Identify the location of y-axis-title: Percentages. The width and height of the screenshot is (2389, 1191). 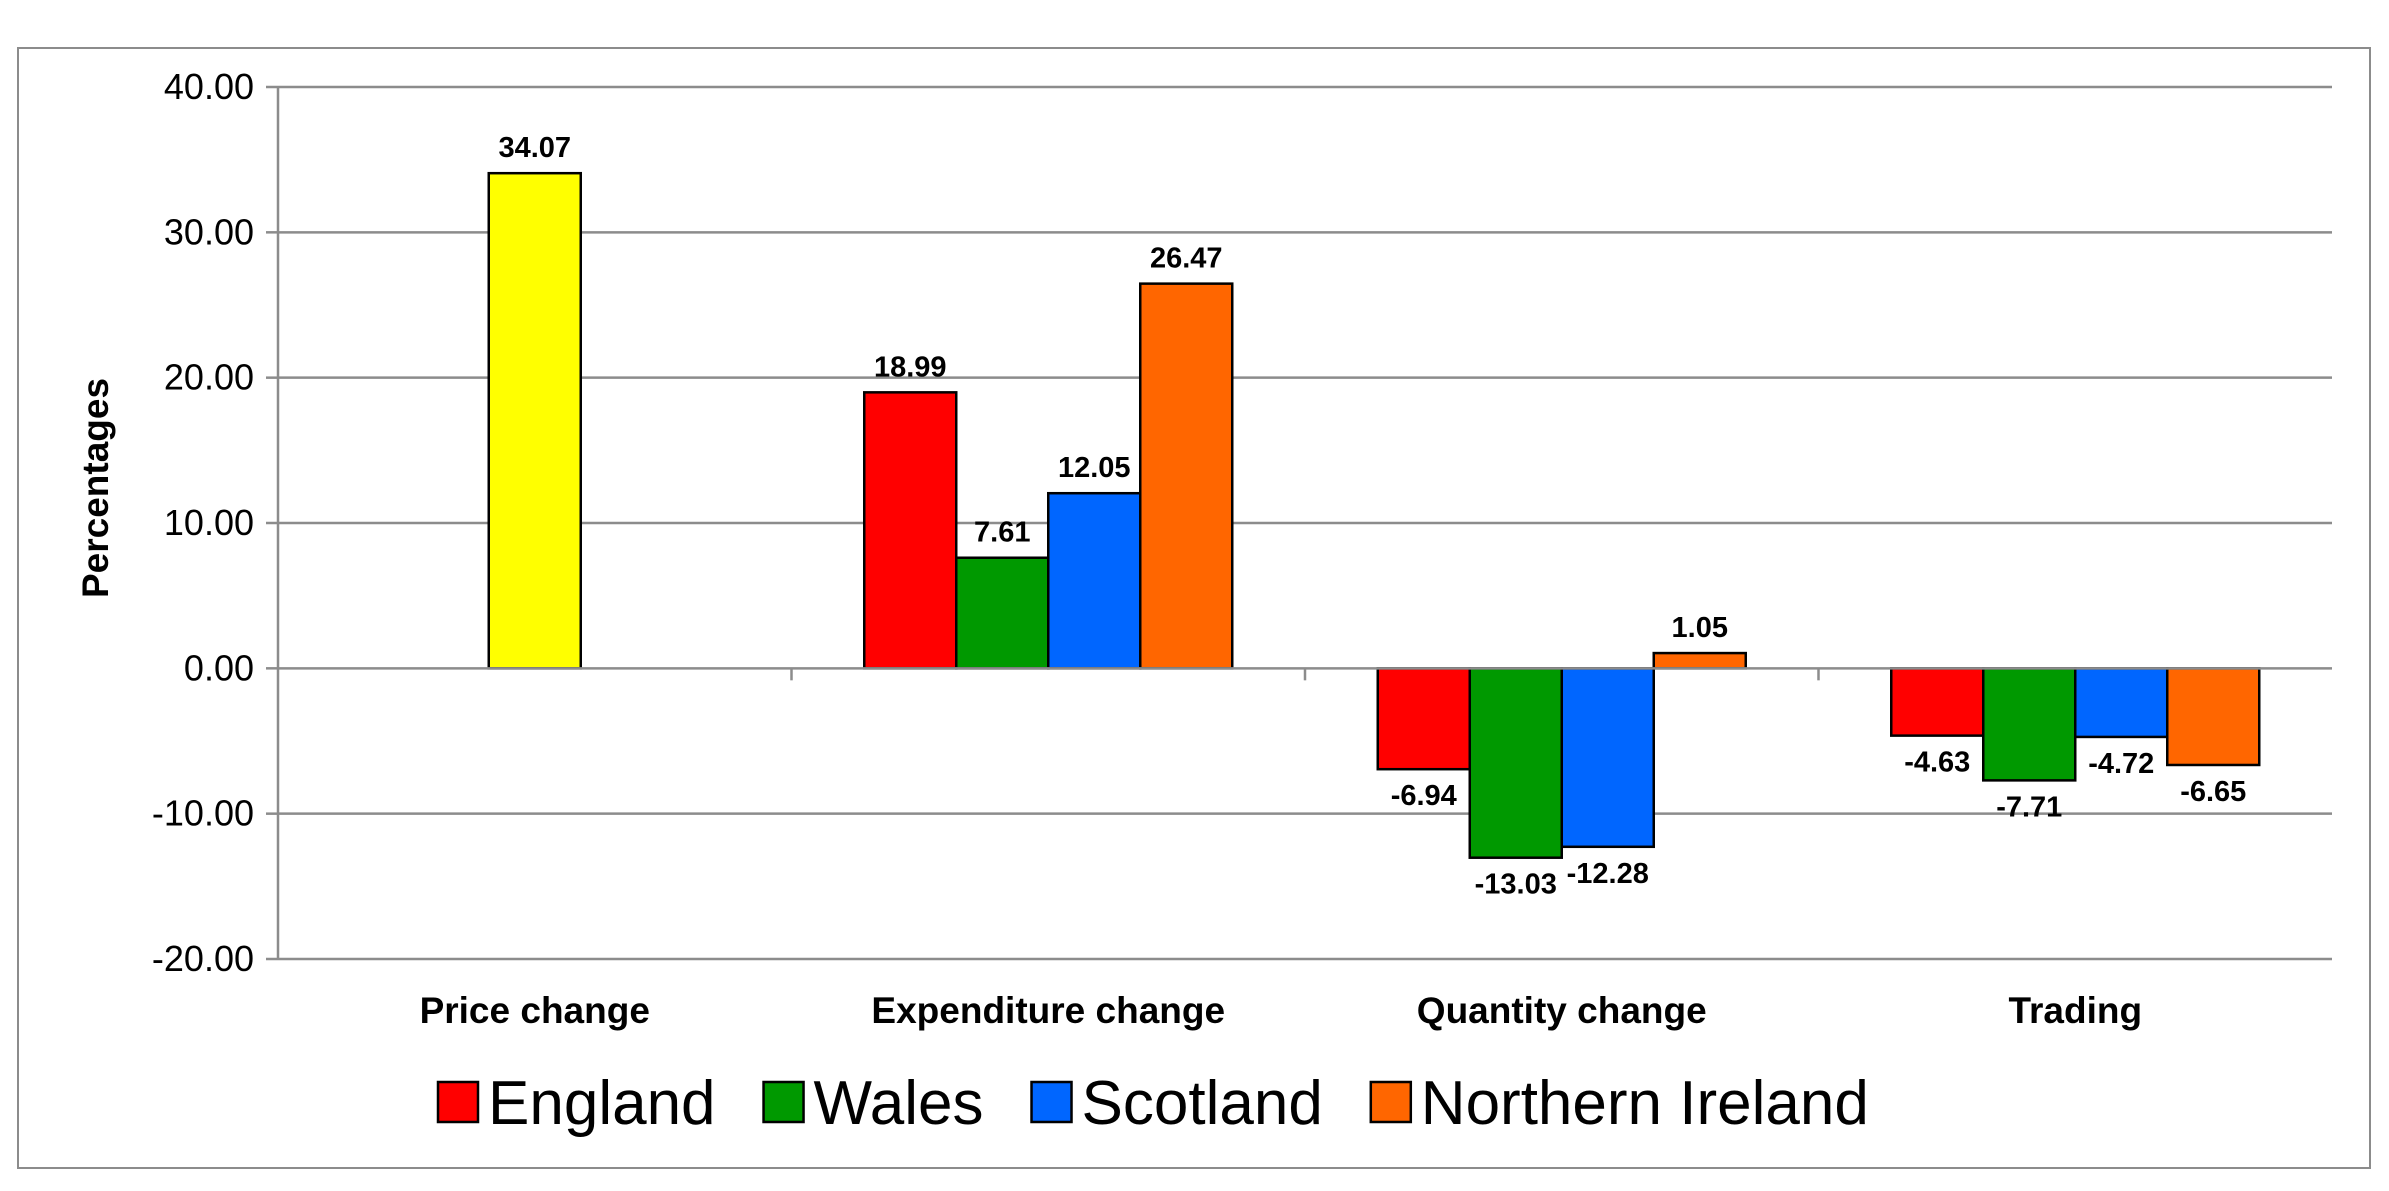
(95, 488).